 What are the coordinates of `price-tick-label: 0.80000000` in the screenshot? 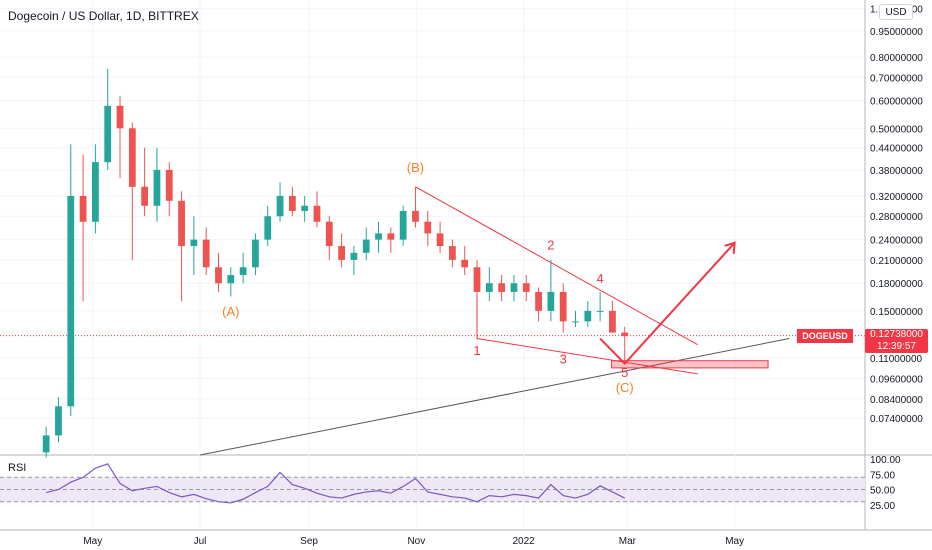 It's located at (896, 58).